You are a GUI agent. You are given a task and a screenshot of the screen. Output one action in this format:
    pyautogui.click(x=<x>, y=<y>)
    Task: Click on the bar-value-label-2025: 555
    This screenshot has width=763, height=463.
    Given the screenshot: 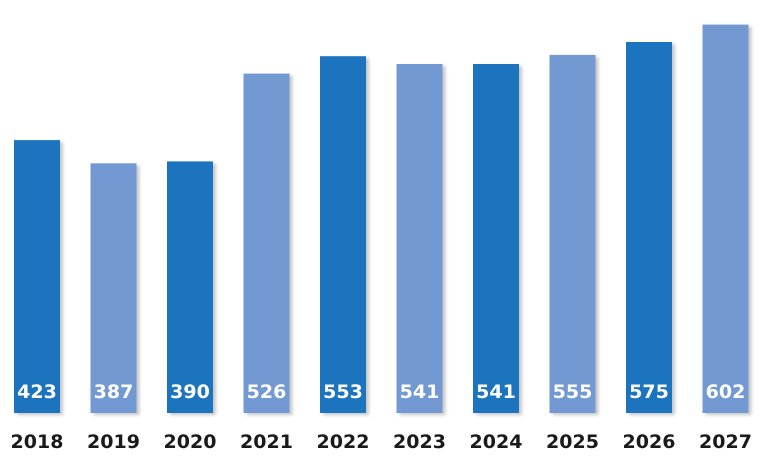 What is the action you would take?
    pyautogui.click(x=573, y=392)
    